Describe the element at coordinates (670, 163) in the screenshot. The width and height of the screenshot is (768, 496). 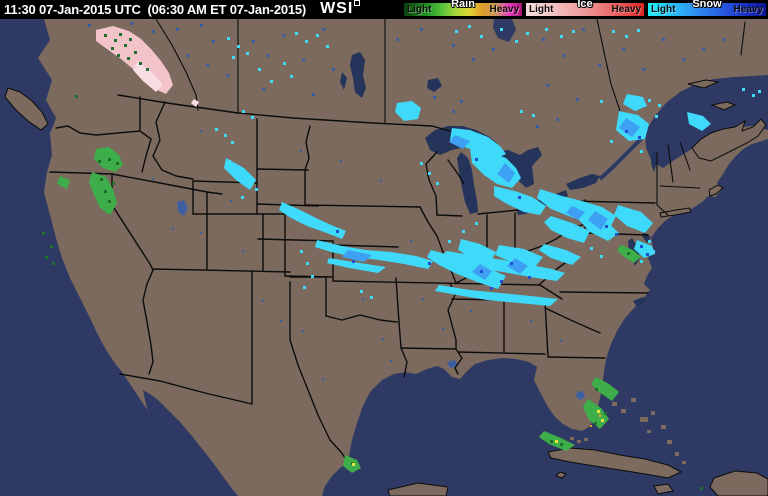
I see `vt-nh-border` at that location.